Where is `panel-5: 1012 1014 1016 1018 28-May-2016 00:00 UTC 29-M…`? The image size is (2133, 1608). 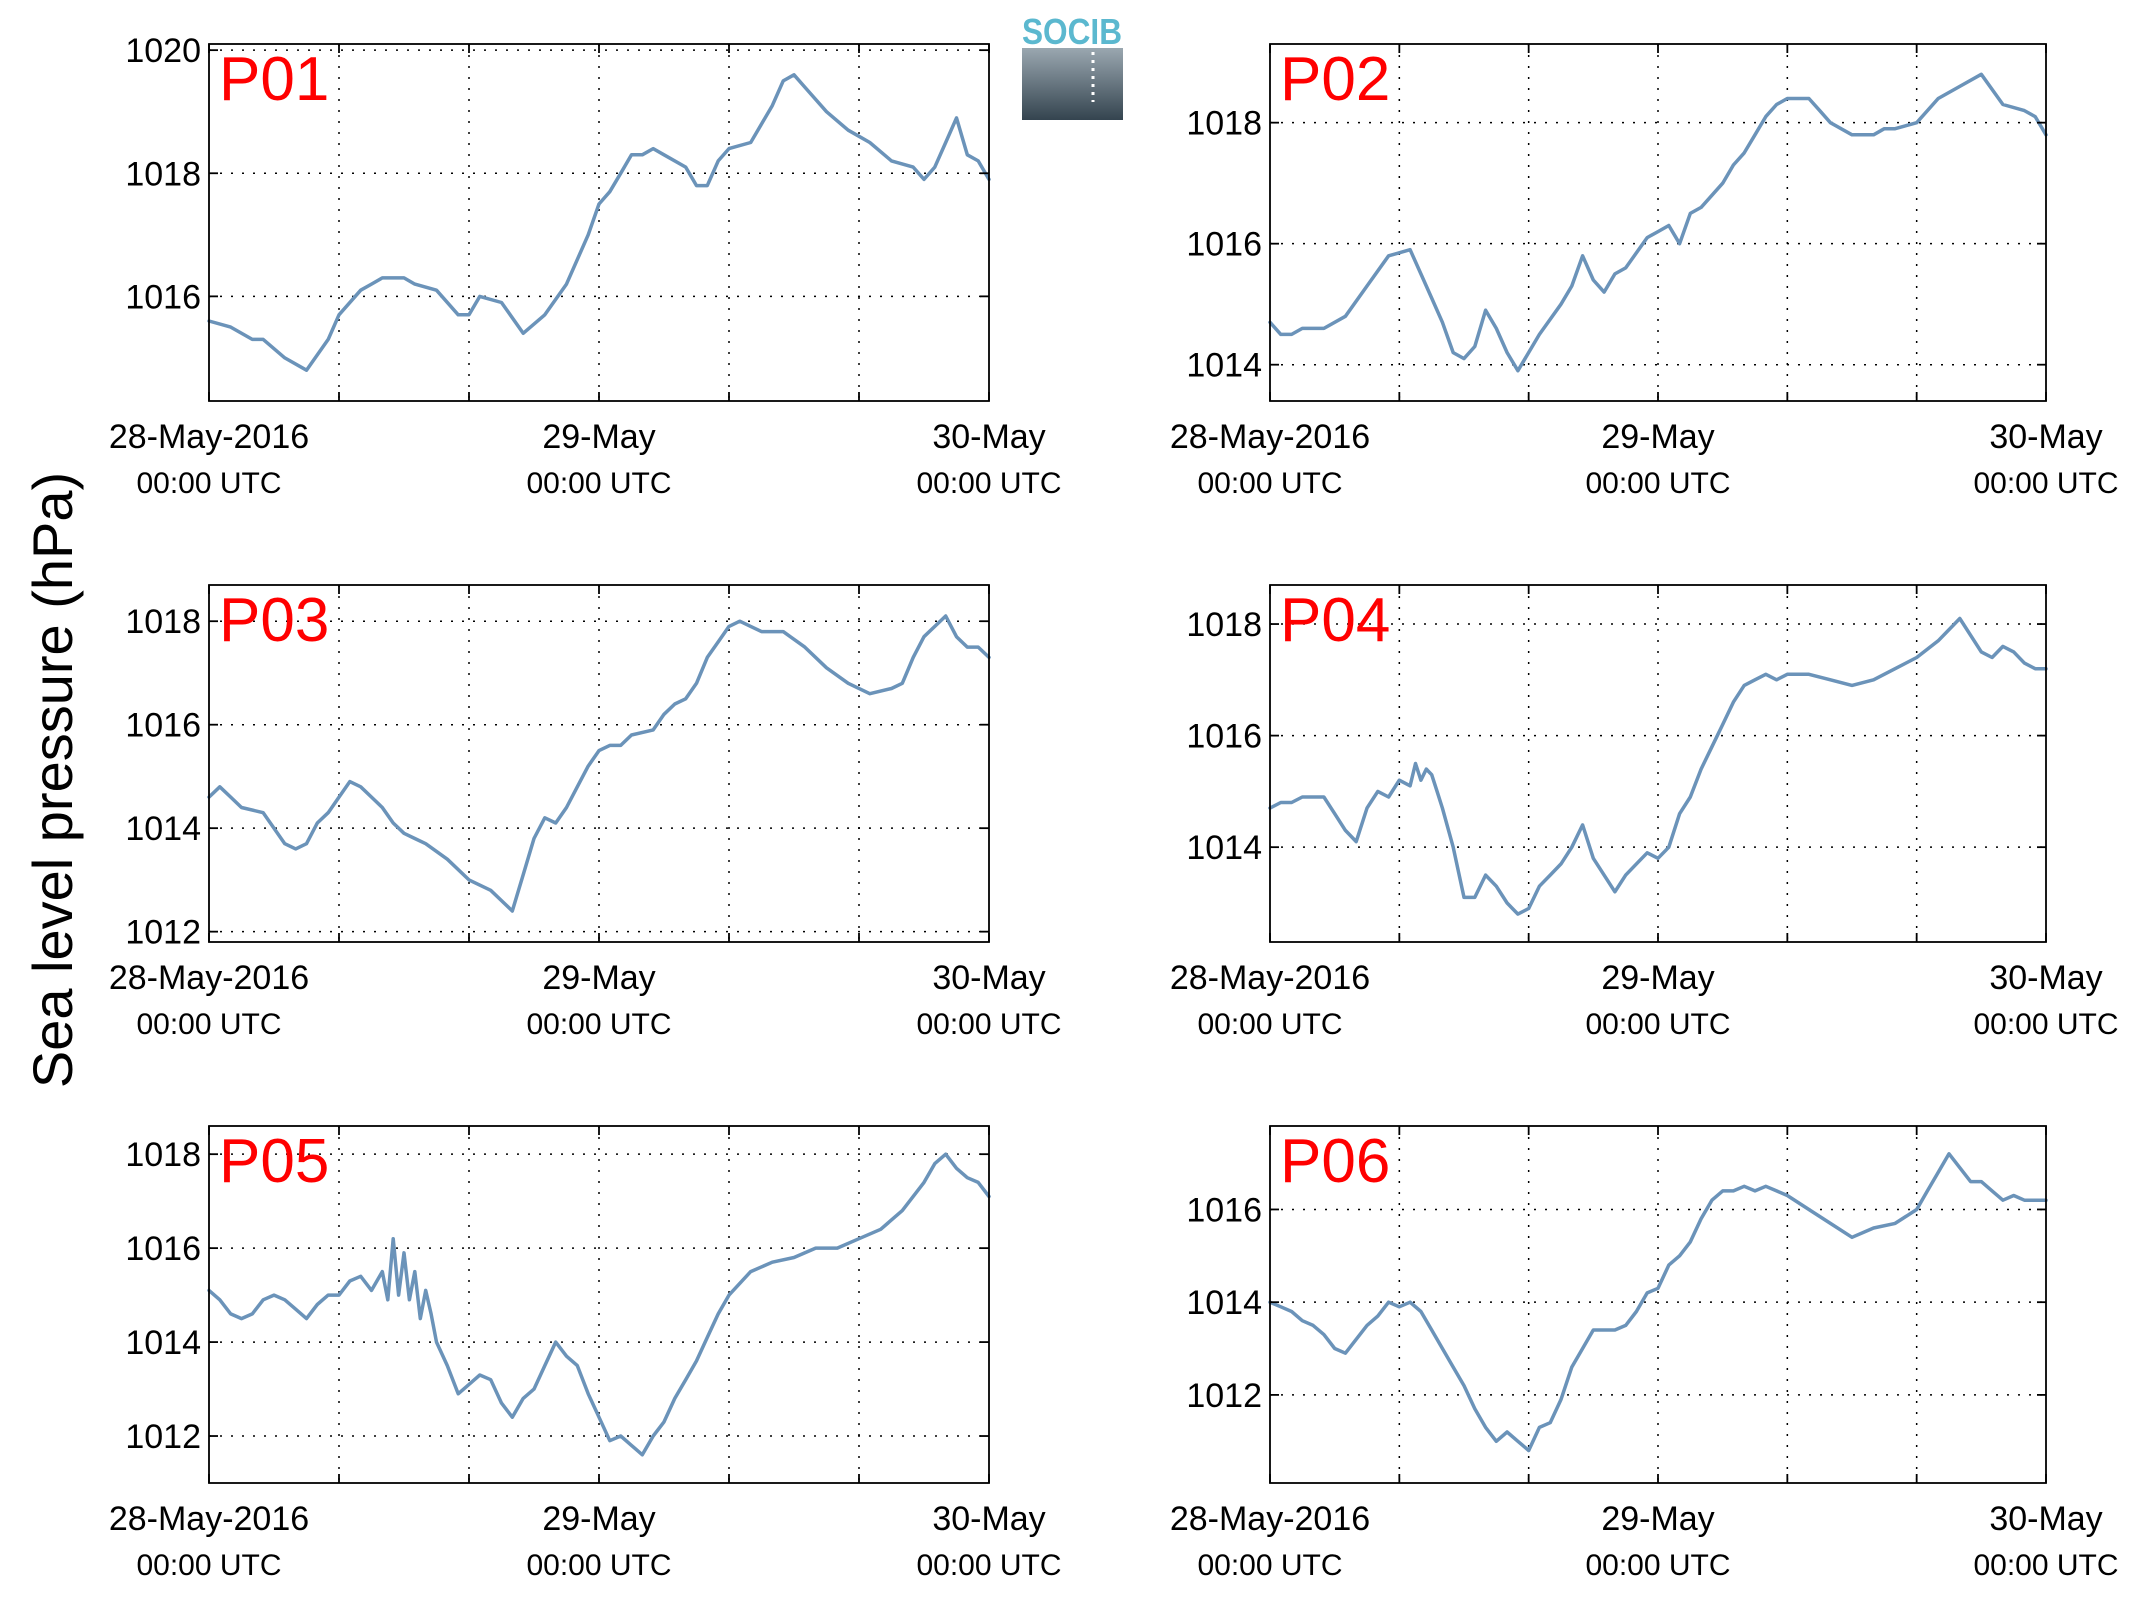
panel-5: 1012 1014 1016 1018 28-May-2016 00:00 UTC 29-M… is located at coordinates (585, 1353).